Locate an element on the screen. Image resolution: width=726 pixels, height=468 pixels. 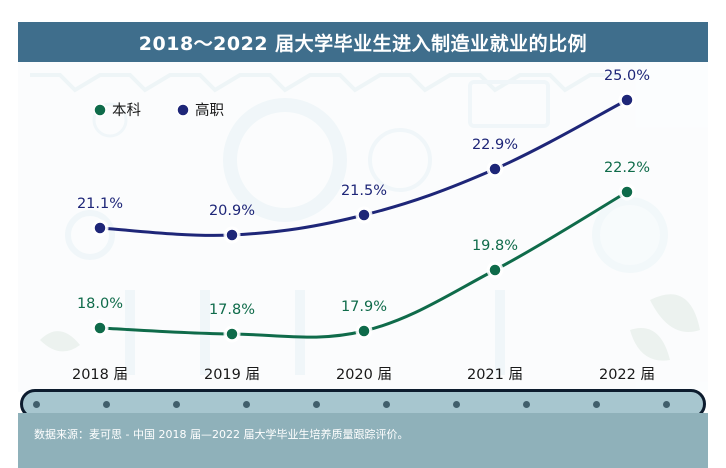
x-axis: 2018 届 2019 届 2020 届 2021 届 2022 届 is located at coordinates (363, 375).